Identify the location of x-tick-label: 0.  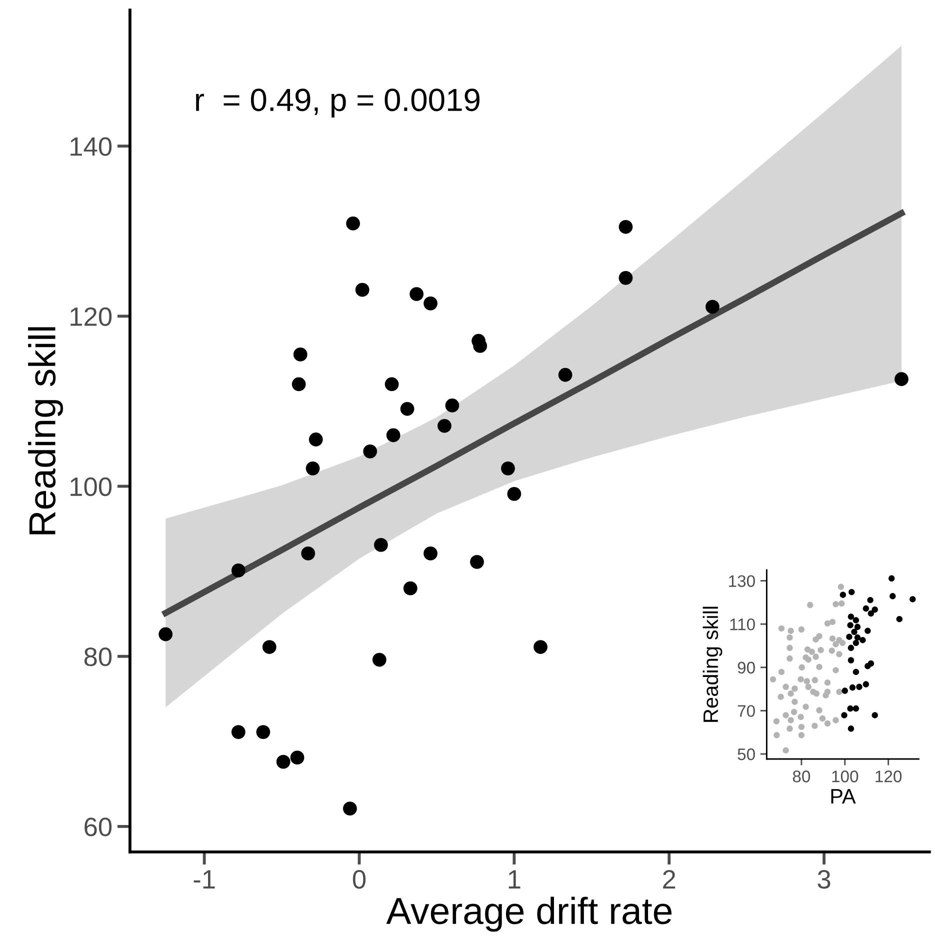
(359, 879).